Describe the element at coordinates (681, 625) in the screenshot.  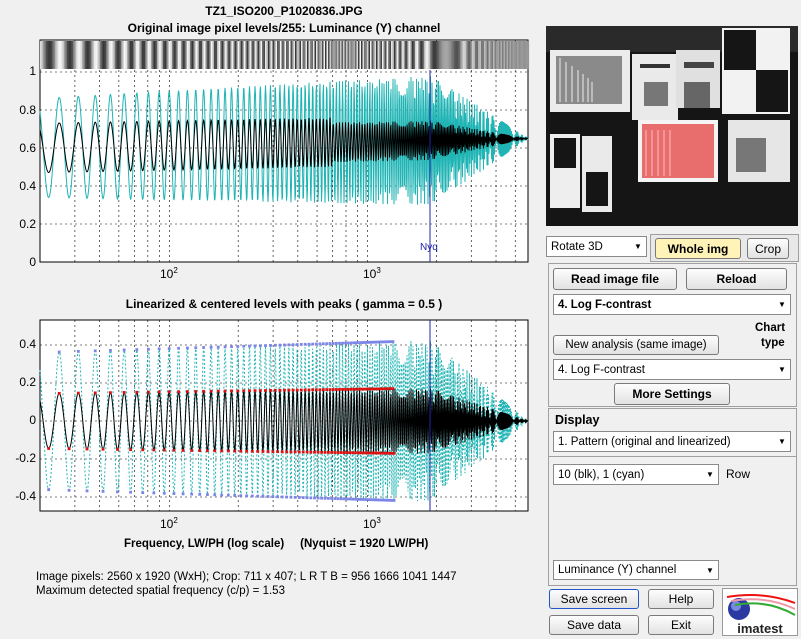
I see `exit-button: Exit` at that location.